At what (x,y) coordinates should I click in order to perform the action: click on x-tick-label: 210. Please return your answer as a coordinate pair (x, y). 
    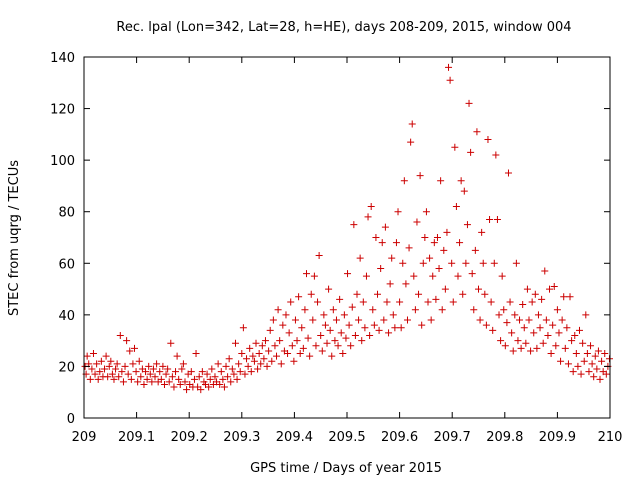
    Looking at the image, I should click on (610, 437).